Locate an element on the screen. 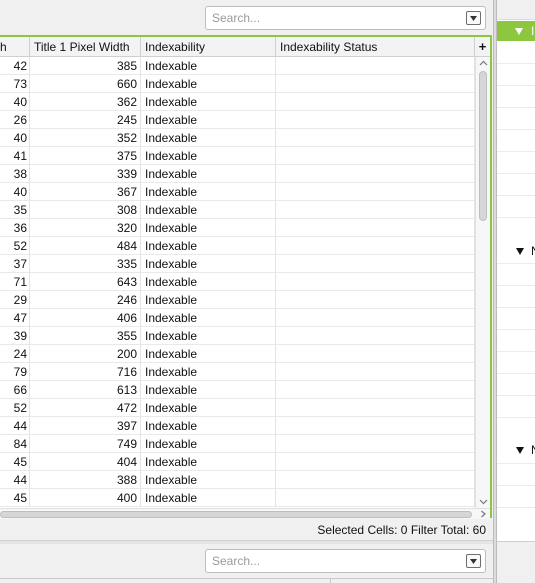 The width and height of the screenshot is (535, 583). table-row: 38 339 Indexable is located at coordinates (237, 174).